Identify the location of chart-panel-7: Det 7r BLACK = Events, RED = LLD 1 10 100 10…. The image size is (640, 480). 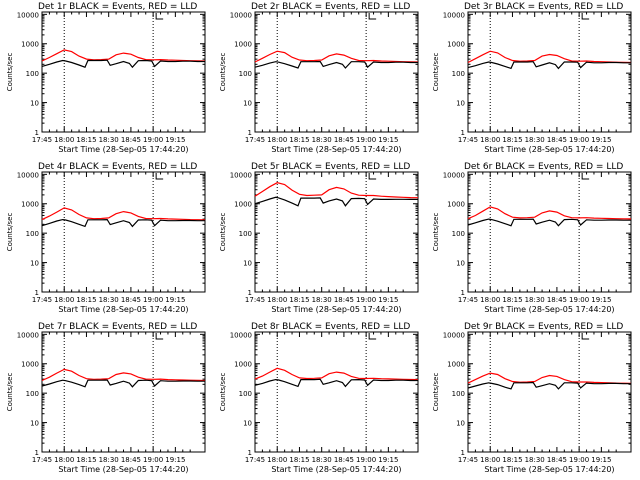
(106, 398).